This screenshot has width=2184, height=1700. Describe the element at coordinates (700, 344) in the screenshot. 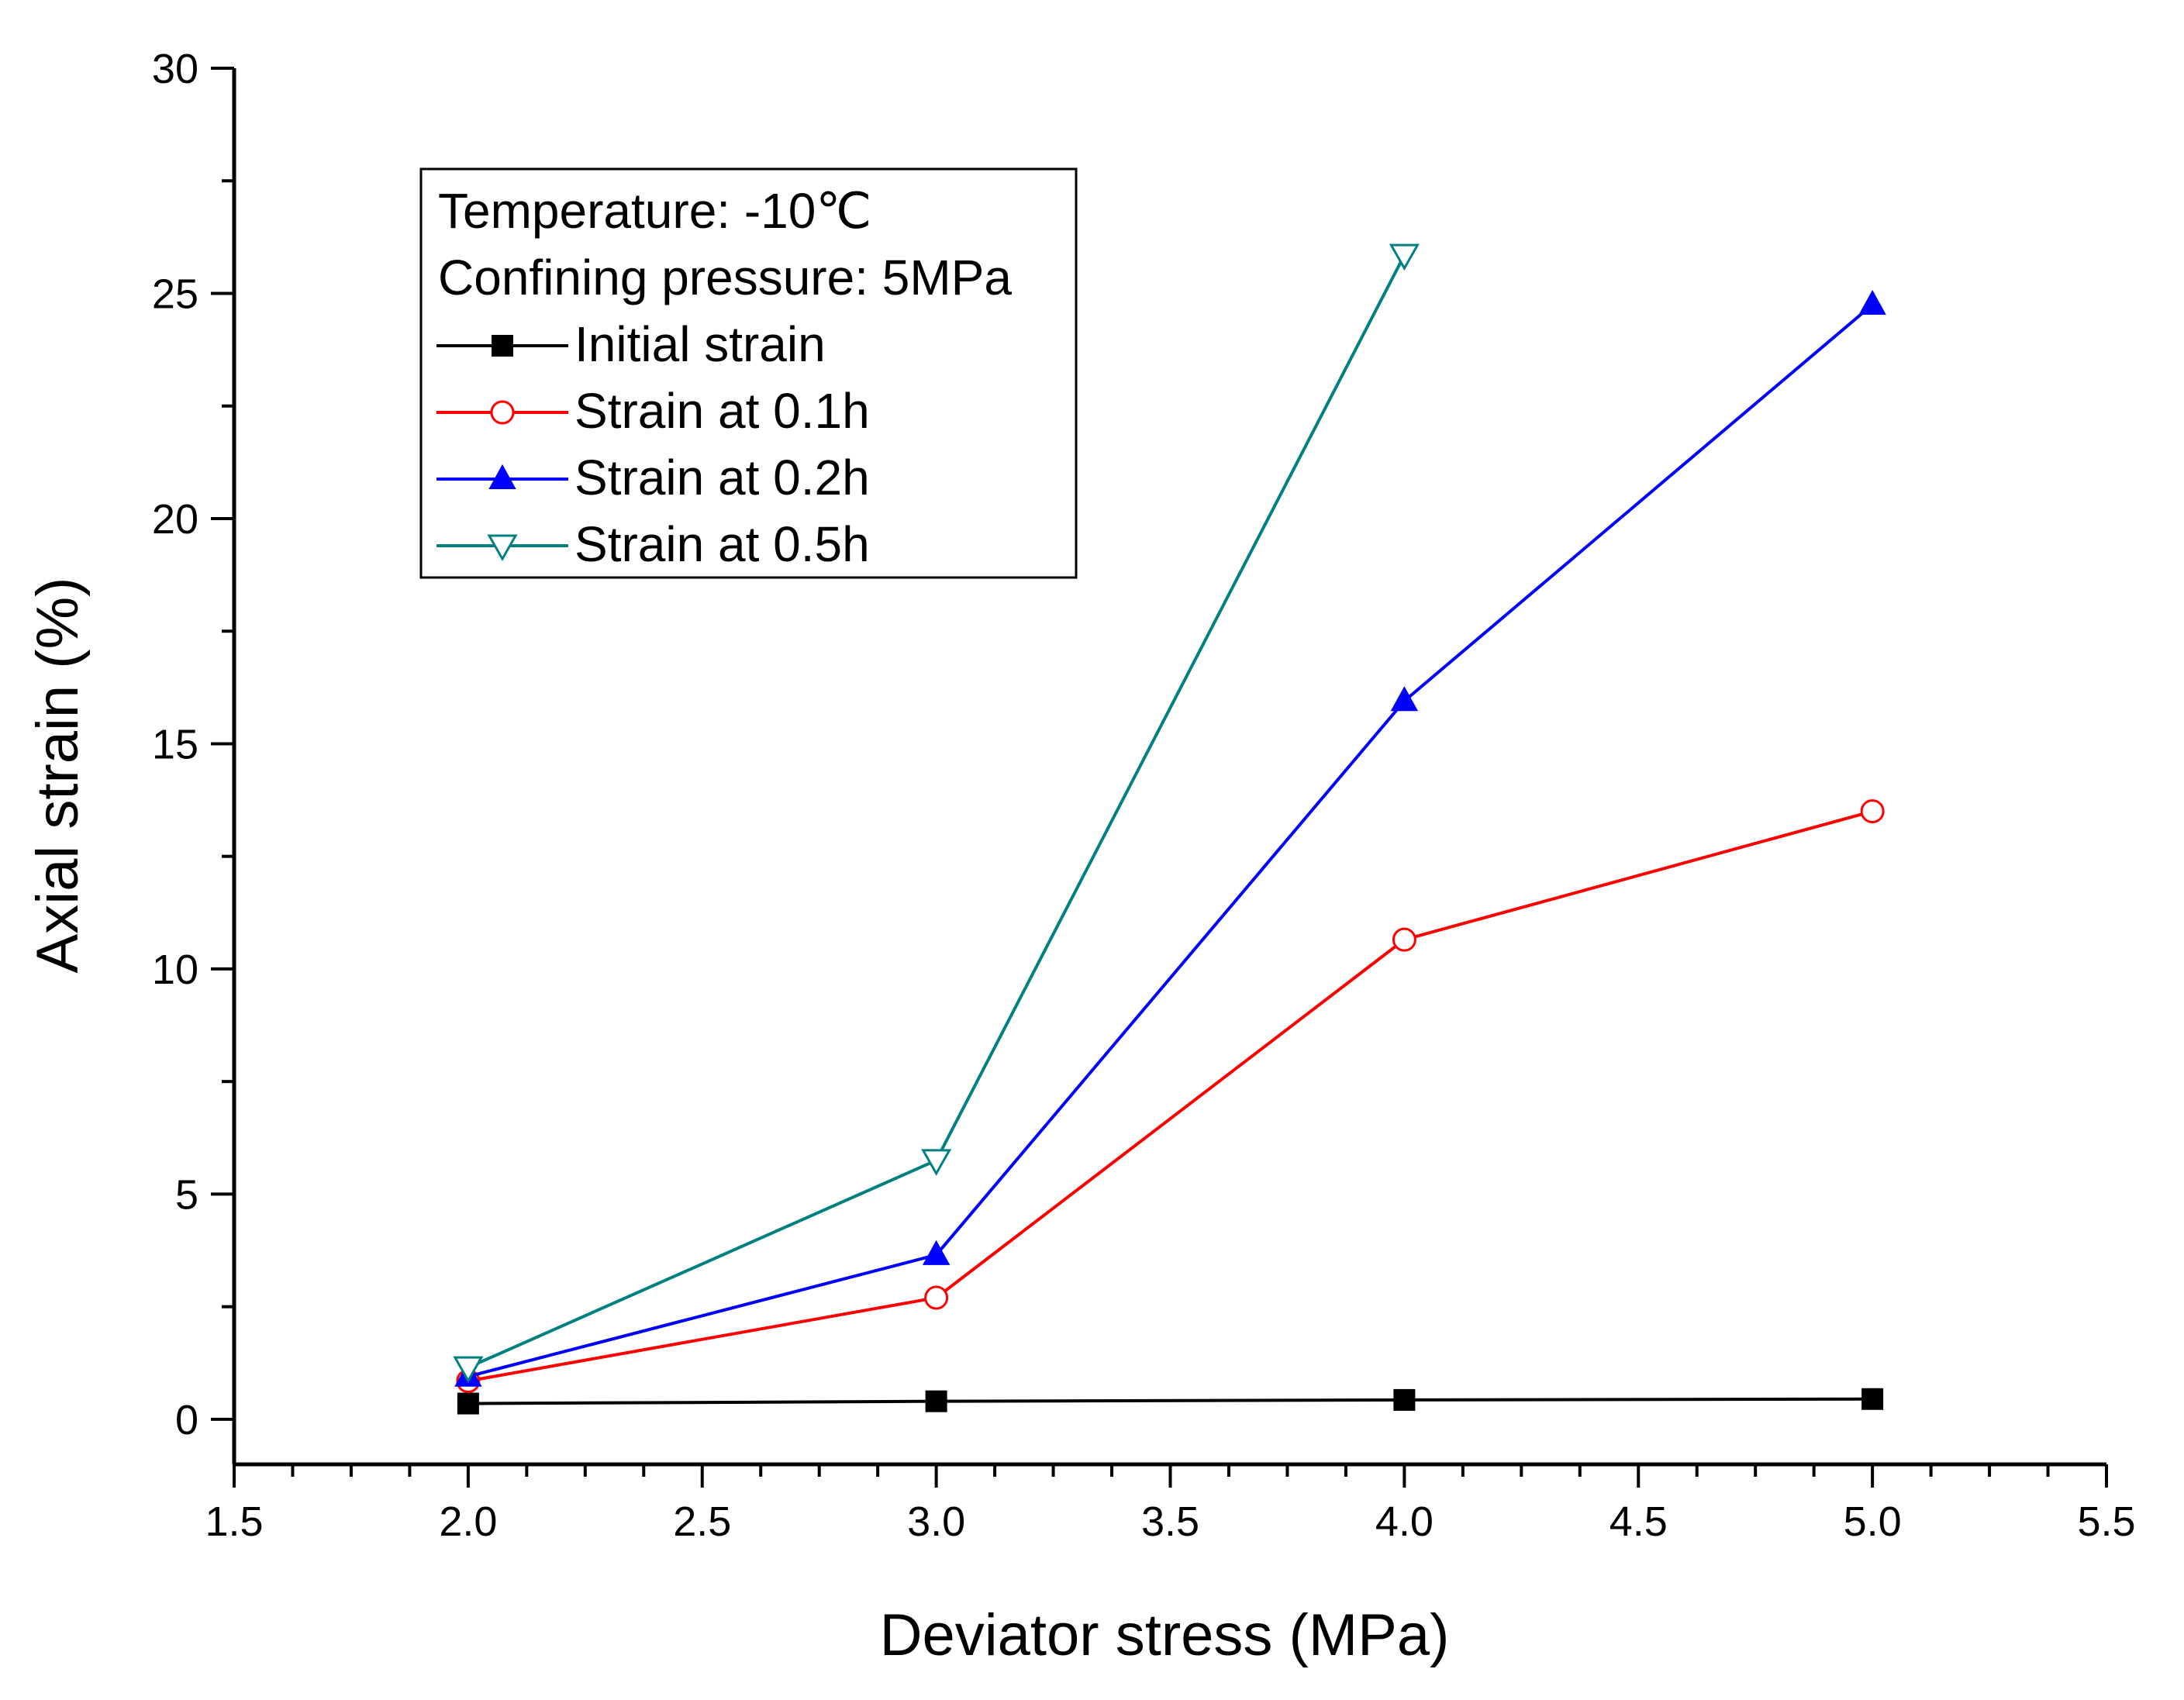

I see `legend-label: Initial strain` at that location.